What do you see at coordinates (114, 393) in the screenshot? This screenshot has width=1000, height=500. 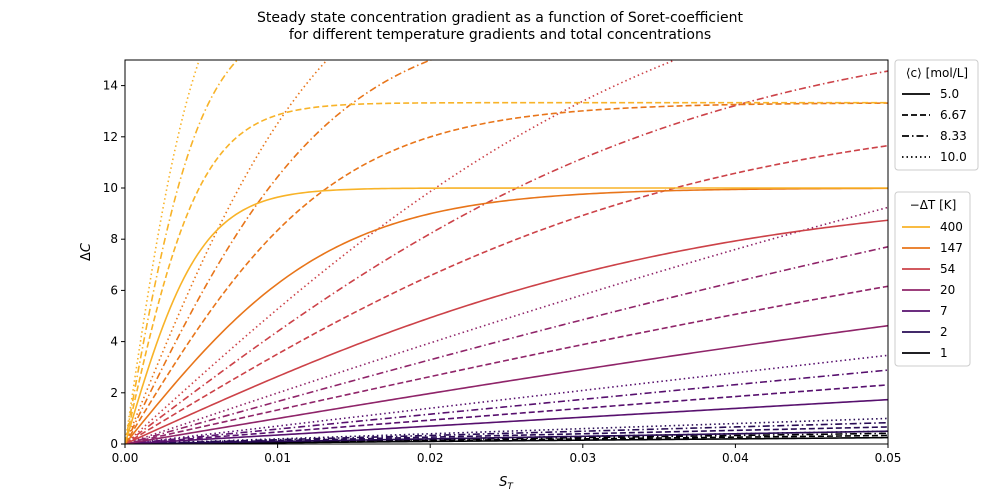 I see `y-tick-label: 2` at bounding box center [114, 393].